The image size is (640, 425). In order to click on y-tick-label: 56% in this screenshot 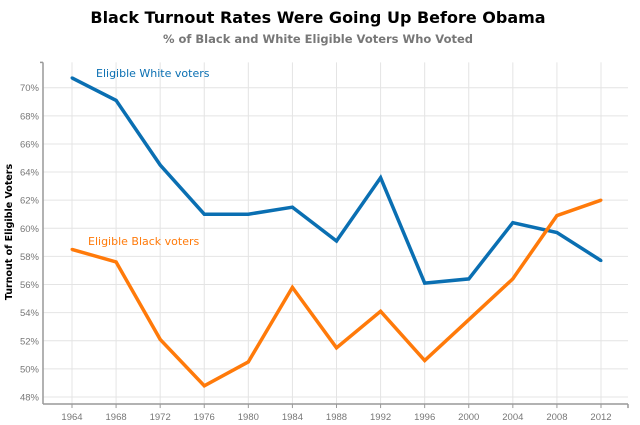, I will do `click(30, 285)`.